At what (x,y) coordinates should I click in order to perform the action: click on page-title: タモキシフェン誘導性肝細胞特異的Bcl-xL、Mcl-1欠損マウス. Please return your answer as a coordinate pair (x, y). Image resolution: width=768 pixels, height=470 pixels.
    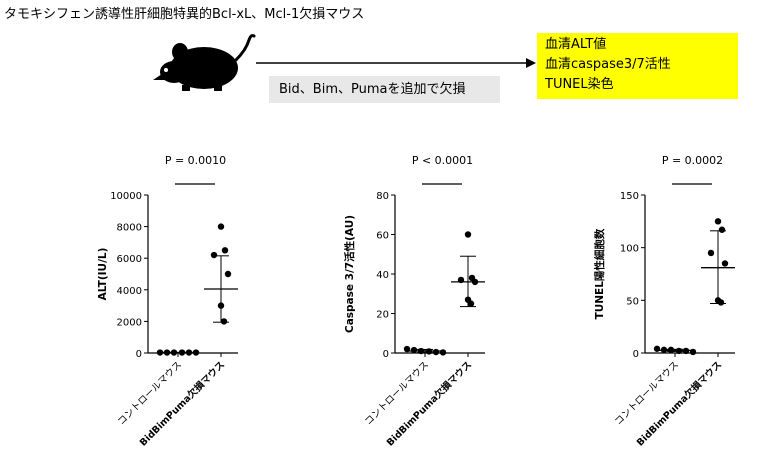
    Looking at the image, I should click on (184, 14).